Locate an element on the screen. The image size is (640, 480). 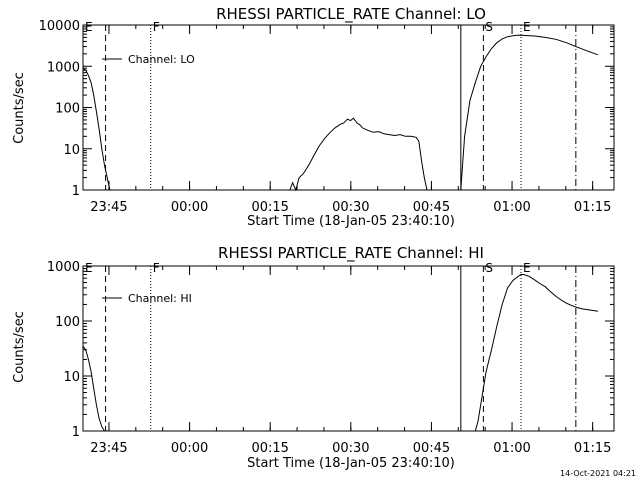
hi-y-tick-label: 10 is located at coordinates (71, 377).